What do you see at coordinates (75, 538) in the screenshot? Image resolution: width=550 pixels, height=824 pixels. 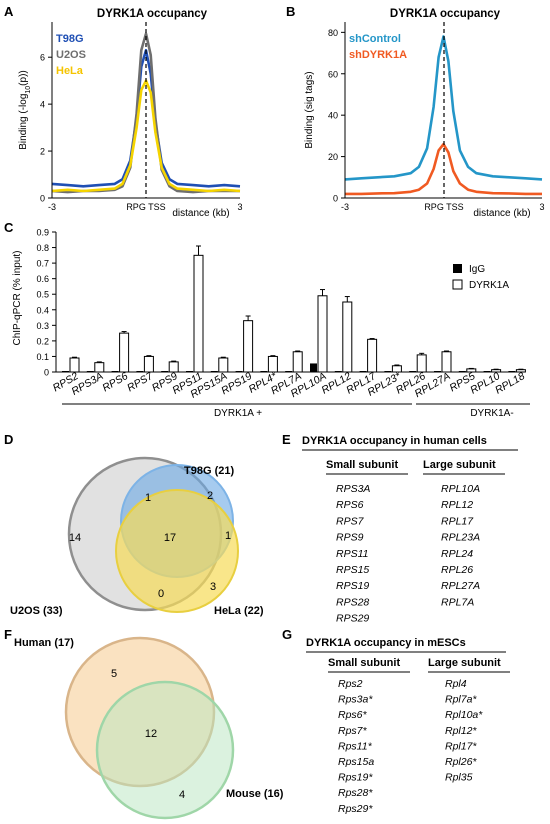 I see `venn-u2os-only: 14` at bounding box center [75, 538].